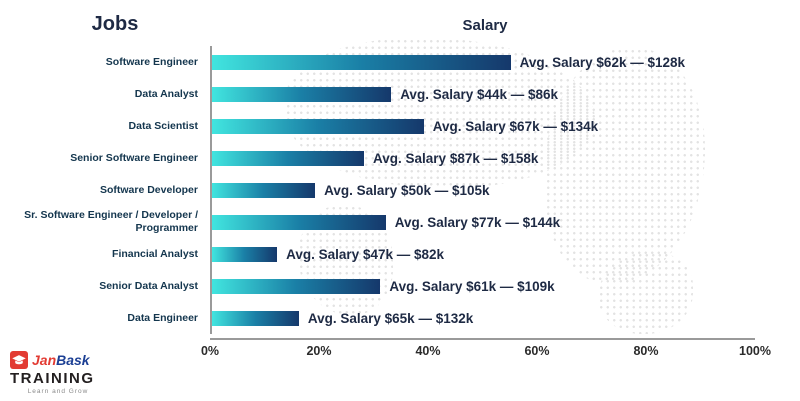  What do you see at coordinates (155, 253) in the screenshot?
I see `job-label: Financial Analyst` at bounding box center [155, 253].